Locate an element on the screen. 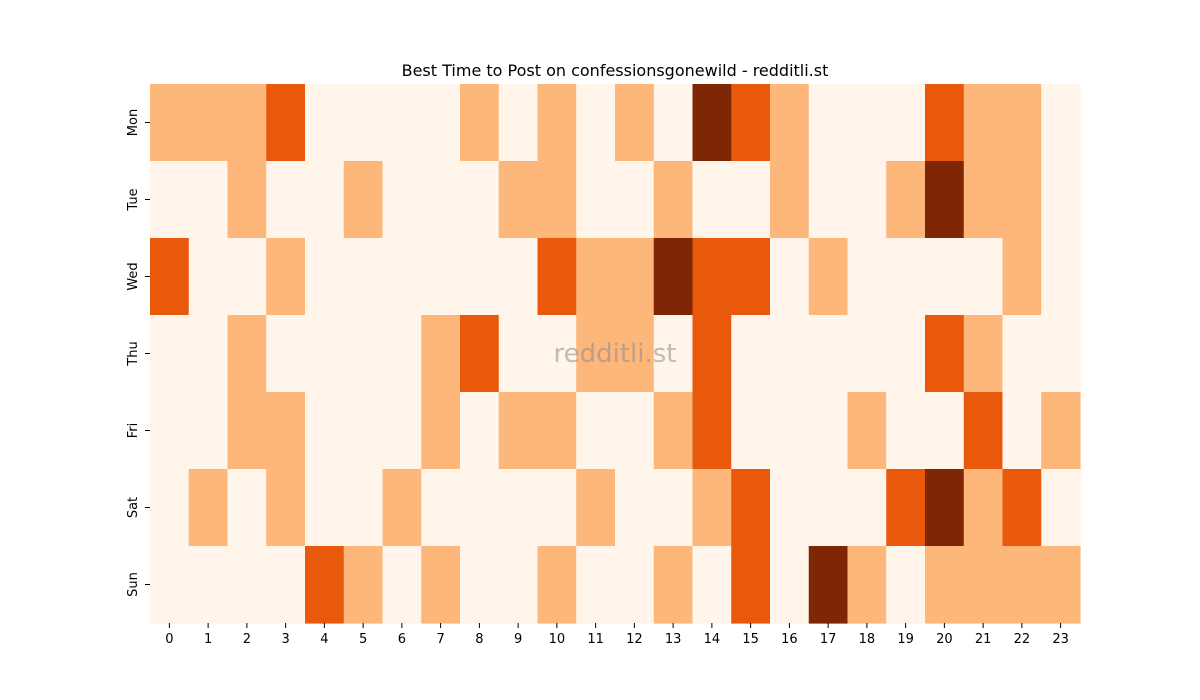  x-tick-label: 22 is located at coordinates (1022, 639).